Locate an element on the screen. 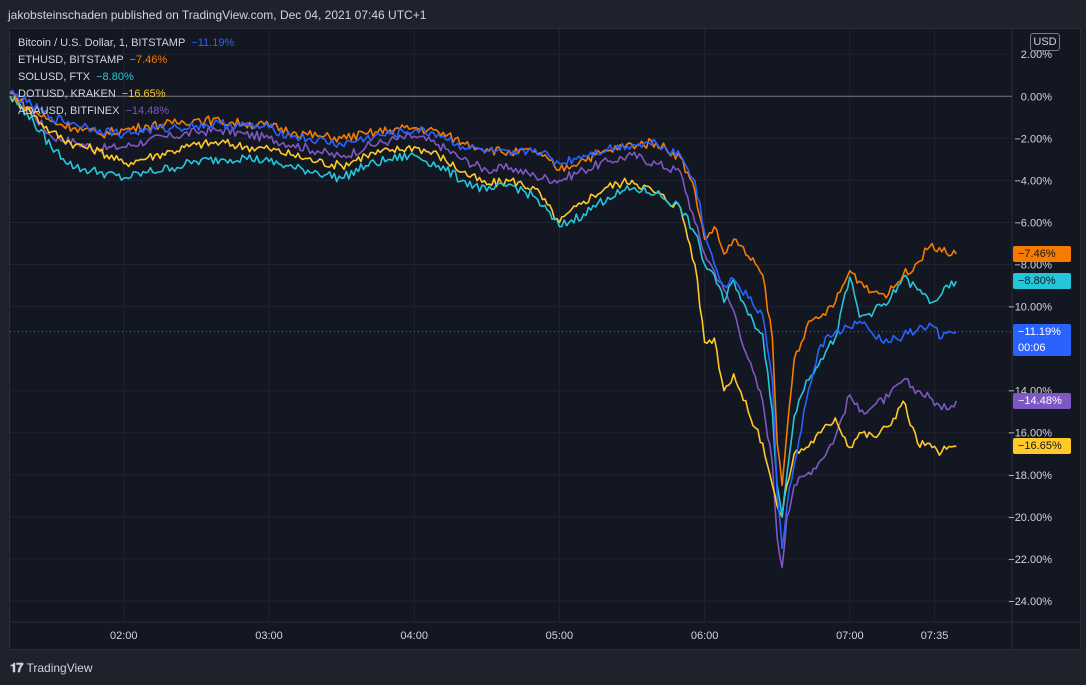  x-tick-label: 07:35 is located at coordinates (935, 636).